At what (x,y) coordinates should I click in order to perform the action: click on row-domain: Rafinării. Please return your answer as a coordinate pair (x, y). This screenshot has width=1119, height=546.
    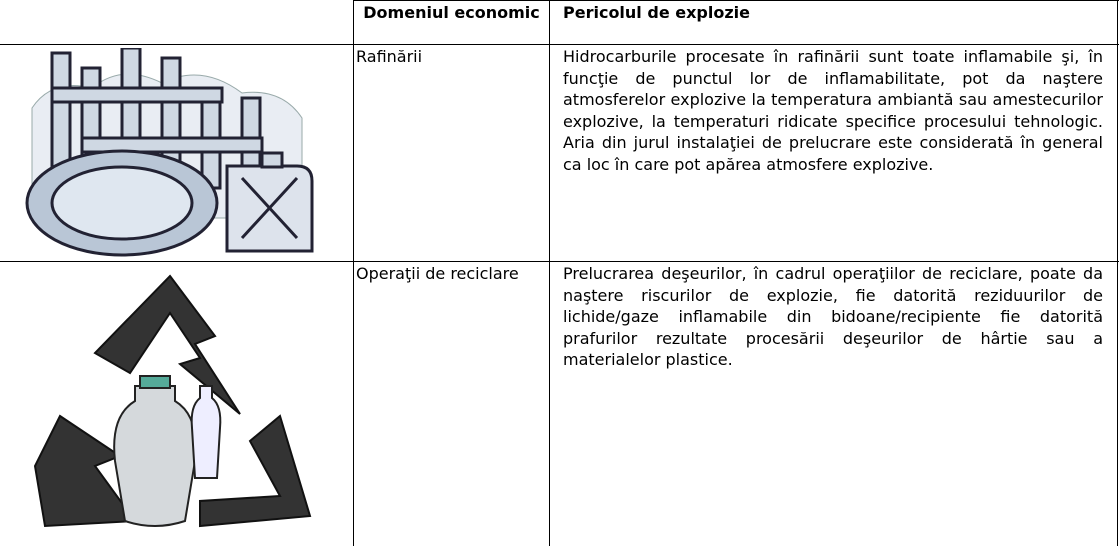
    Looking at the image, I should click on (389, 56).